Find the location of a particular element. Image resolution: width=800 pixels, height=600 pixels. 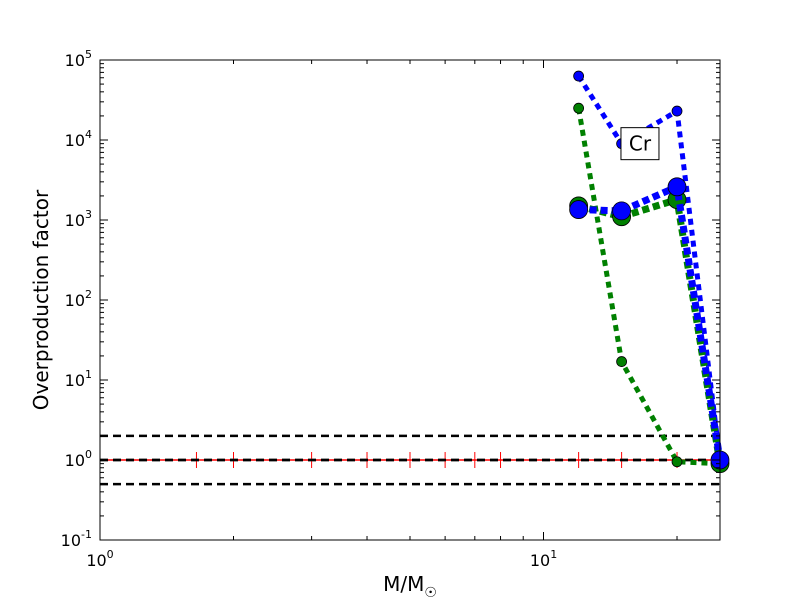

annotation-box: Cr is located at coordinates (640, 144).